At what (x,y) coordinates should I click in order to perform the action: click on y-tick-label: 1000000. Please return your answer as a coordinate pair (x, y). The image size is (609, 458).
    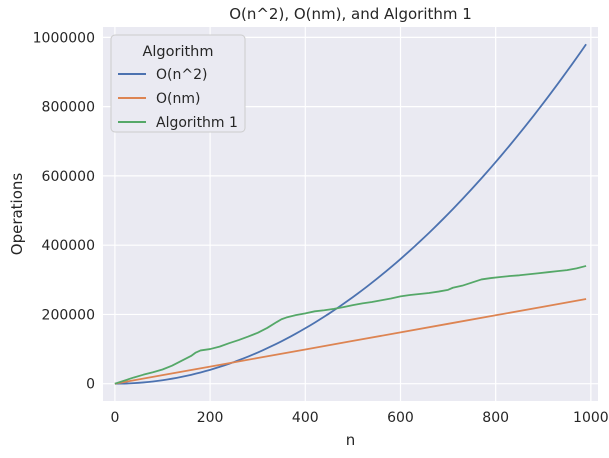
    Looking at the image, I should click on (64, 38).